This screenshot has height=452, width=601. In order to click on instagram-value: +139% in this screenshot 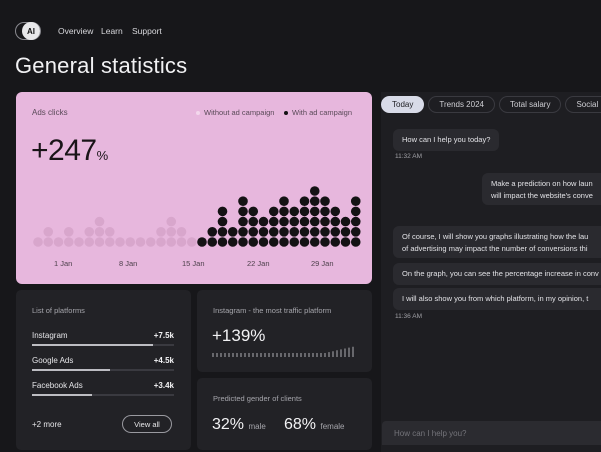, I will do `click(239, 335)`.